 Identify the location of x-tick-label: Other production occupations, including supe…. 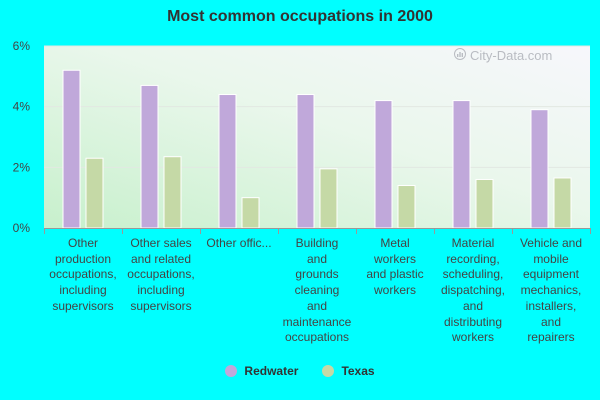
(83, 275).